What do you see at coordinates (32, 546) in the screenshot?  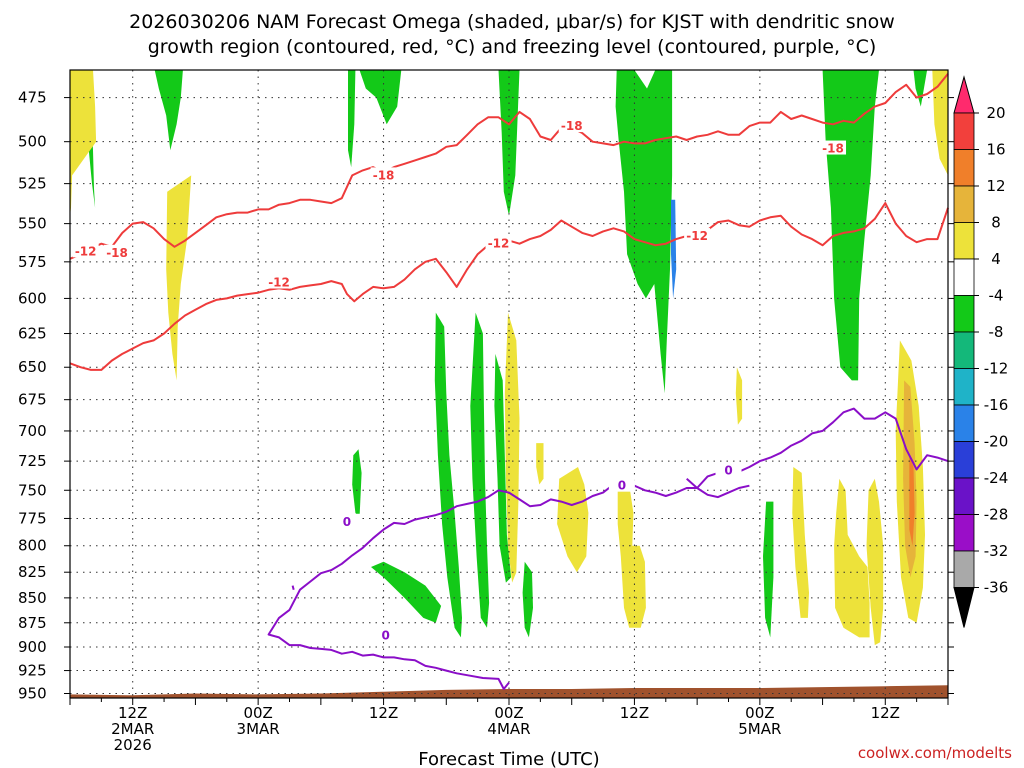 I see `y-tick-label: 800` at bounding box center [32, 546].